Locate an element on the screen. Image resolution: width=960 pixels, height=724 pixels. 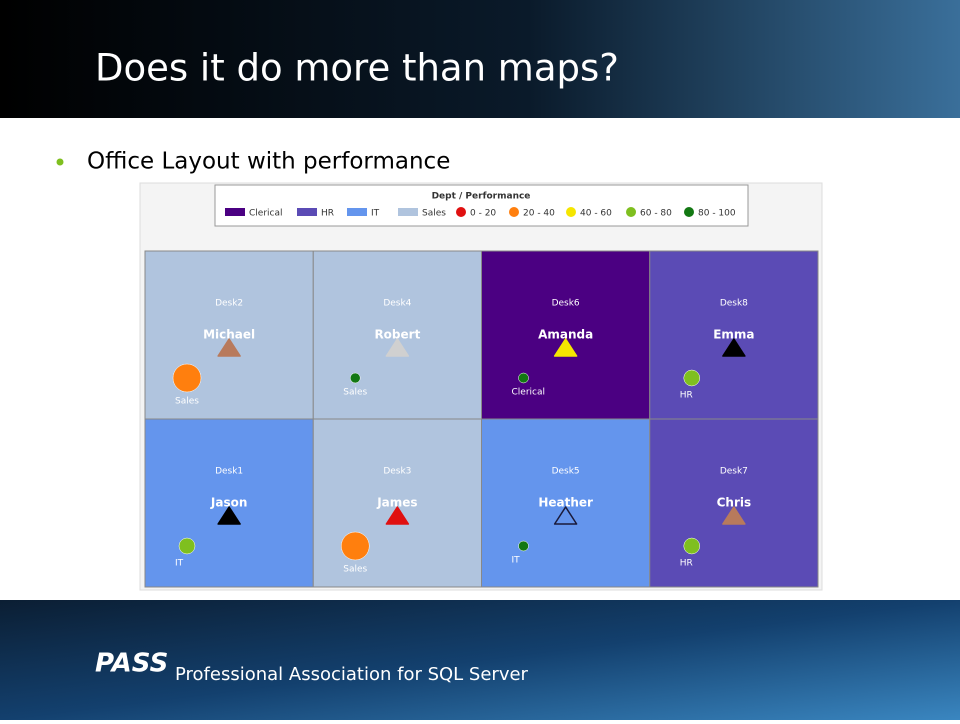
desk-label: Desk8 is located at coordinates (734, 304).